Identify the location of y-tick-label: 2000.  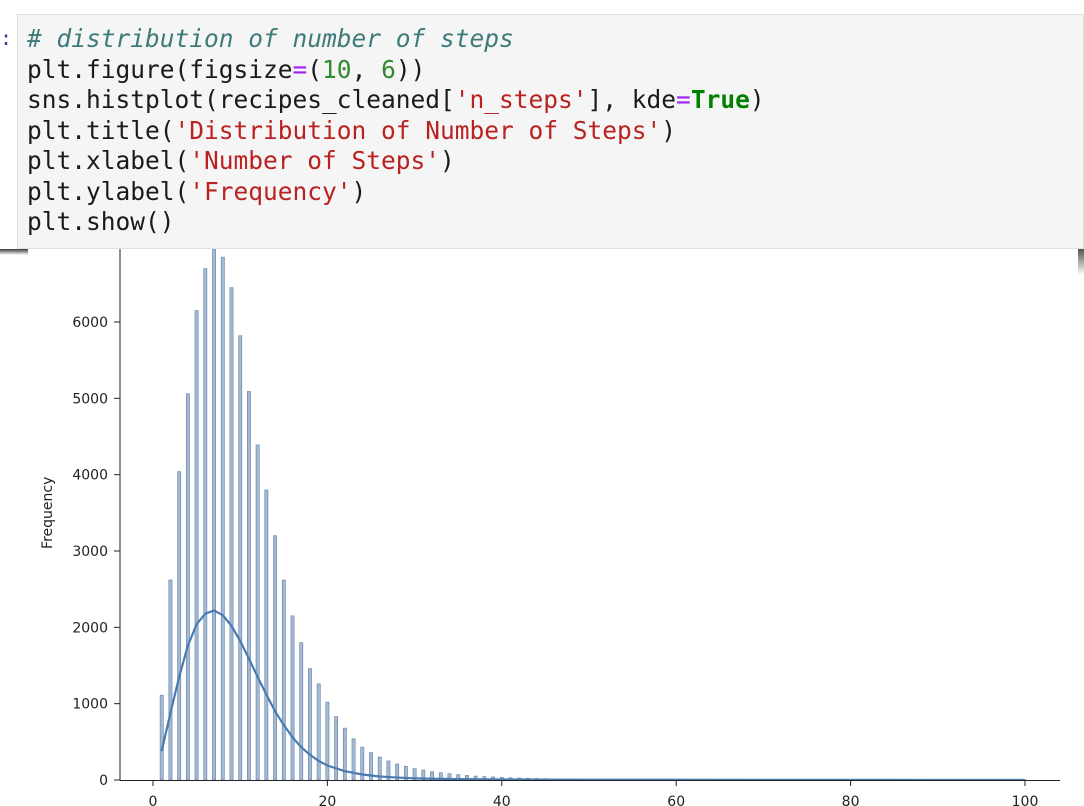
(90, 628).